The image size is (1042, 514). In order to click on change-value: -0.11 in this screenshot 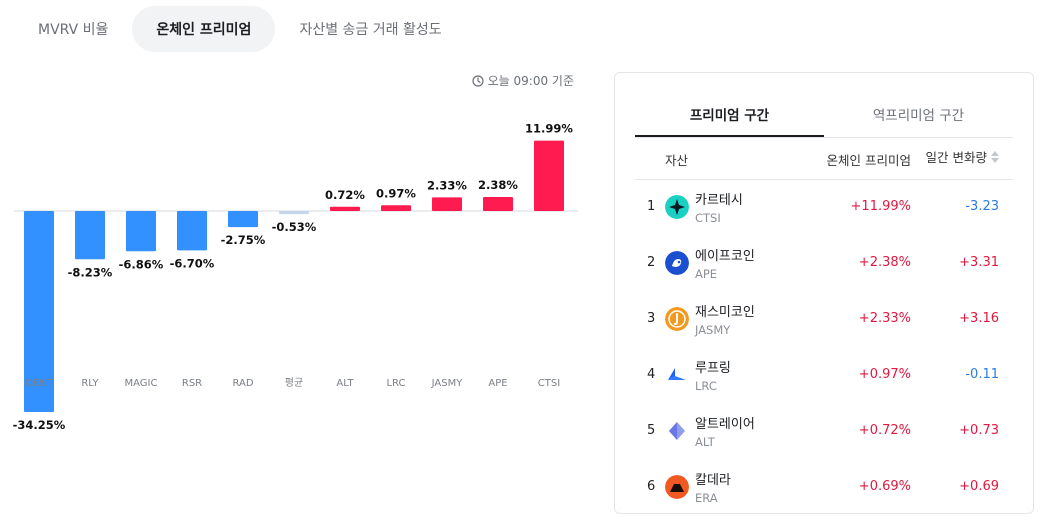, I will do `click(982, 374)`.